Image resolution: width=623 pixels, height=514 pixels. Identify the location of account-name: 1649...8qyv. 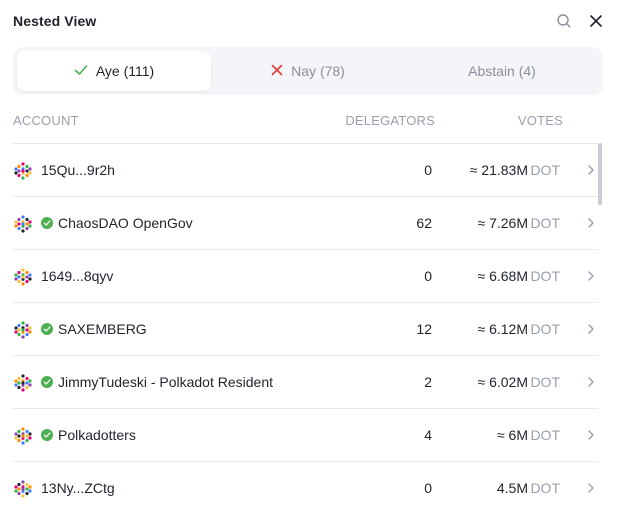
(77, 276).